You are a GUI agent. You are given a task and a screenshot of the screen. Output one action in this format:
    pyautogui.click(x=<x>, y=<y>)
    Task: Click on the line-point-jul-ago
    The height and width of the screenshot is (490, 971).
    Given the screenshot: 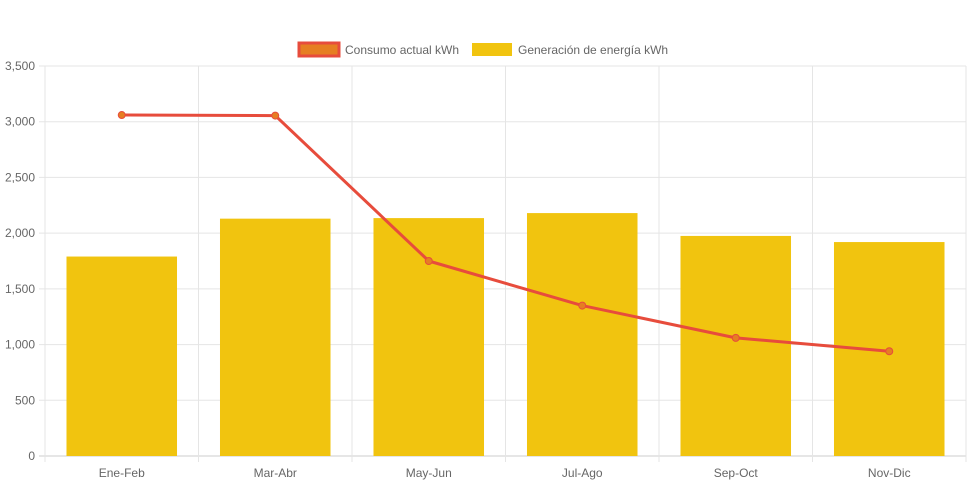 What is the action you would take?
    pyautogui.click(x=582, y=305)
    